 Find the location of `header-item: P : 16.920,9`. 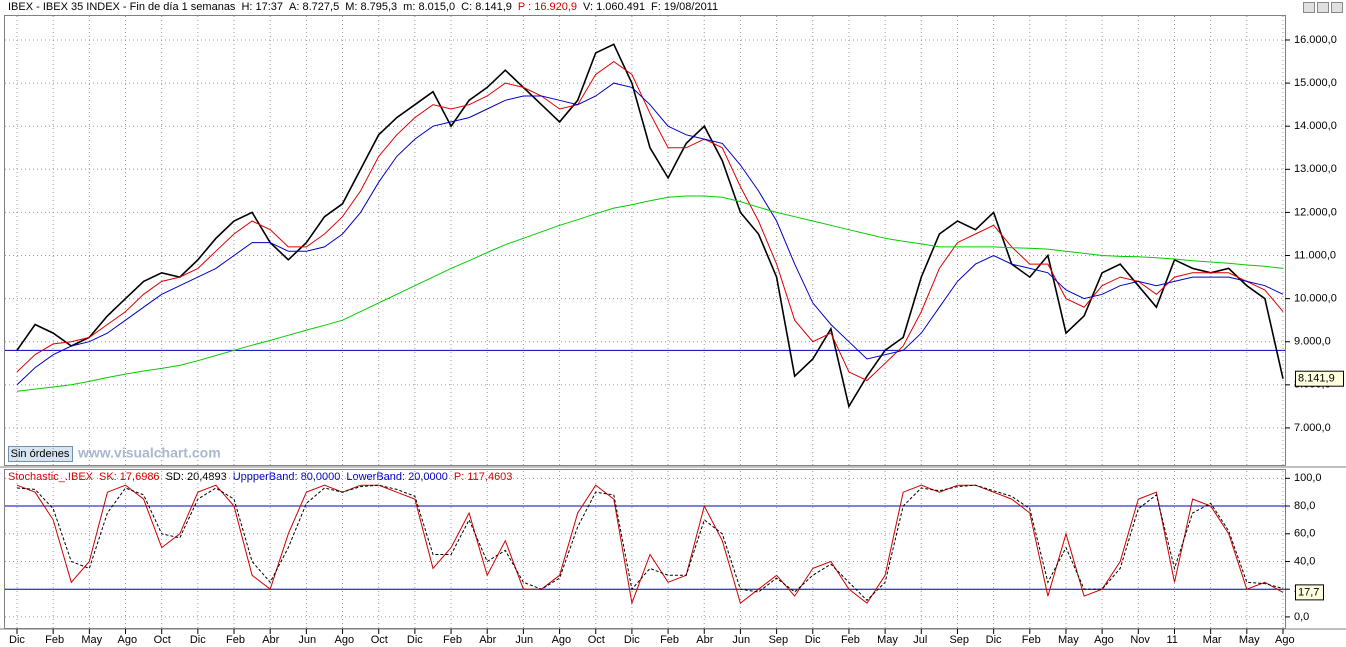

header-item: P : 16.920,9 is located at coordinates (547, 7).